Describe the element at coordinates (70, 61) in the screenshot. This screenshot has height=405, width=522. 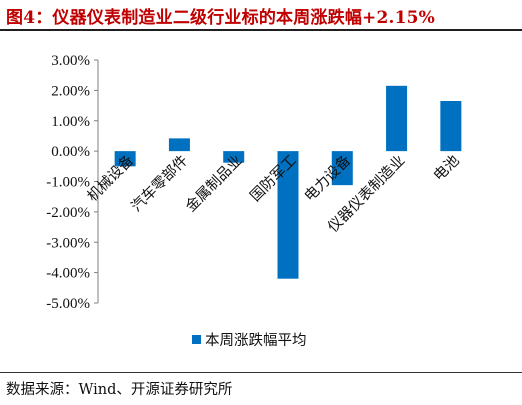
I see `y-tick-label: 3.00%` at that location.